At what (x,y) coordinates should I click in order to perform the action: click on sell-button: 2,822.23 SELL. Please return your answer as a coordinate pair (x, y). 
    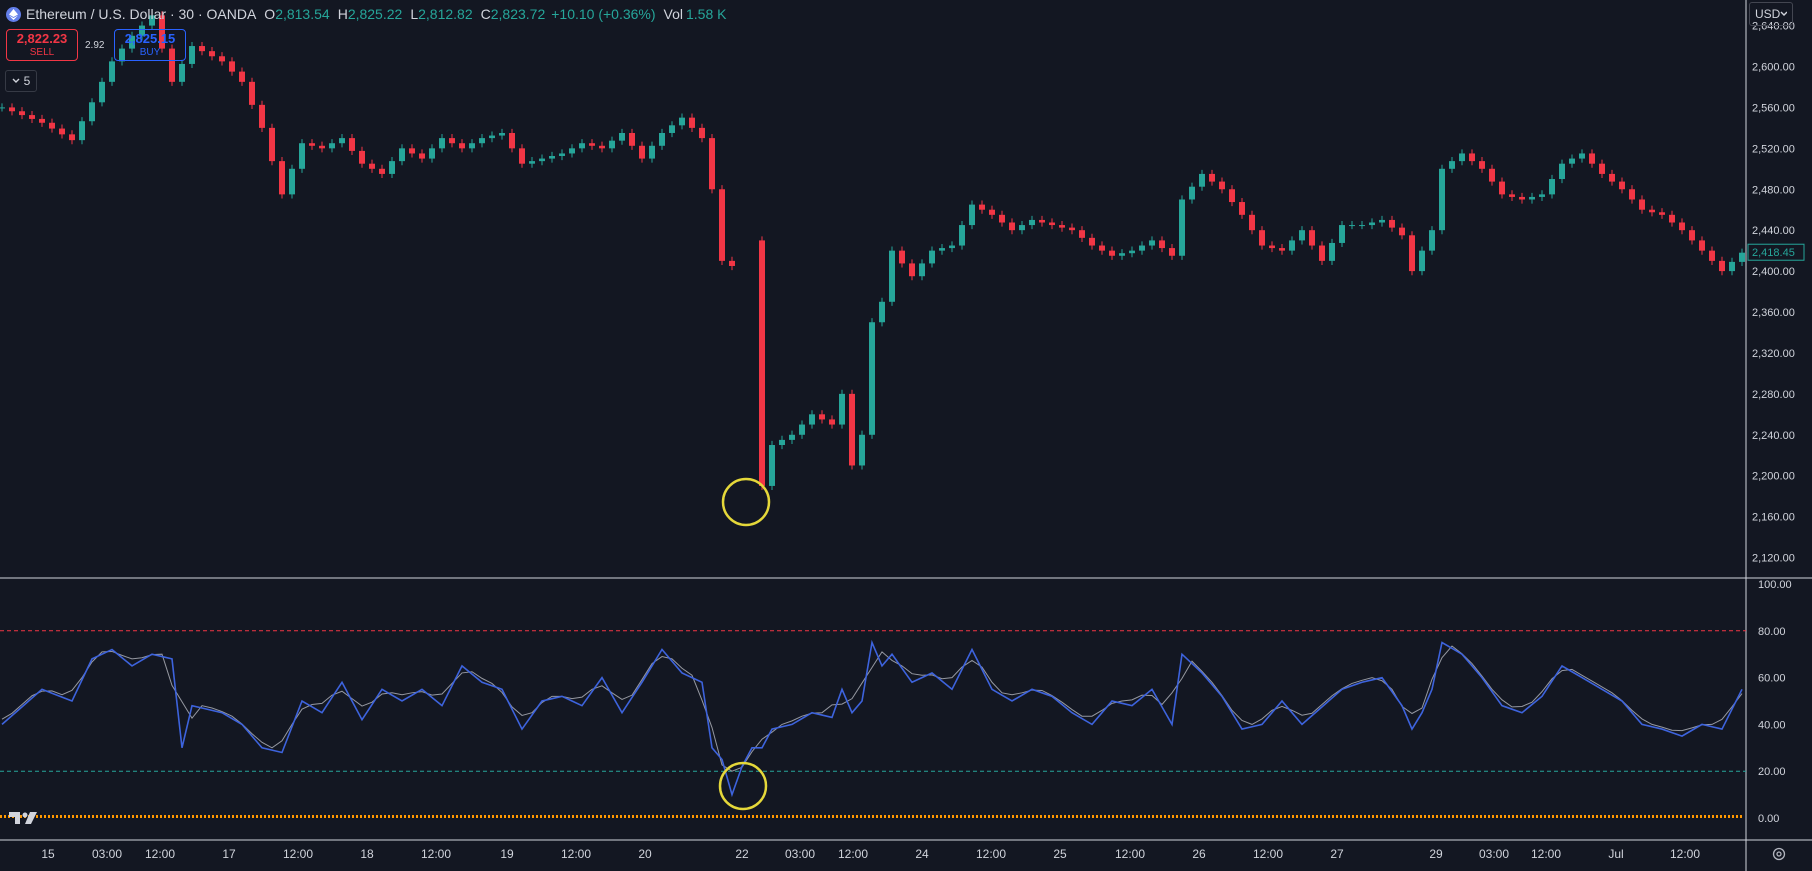
    Looking at the image, I should click on (42, 45).